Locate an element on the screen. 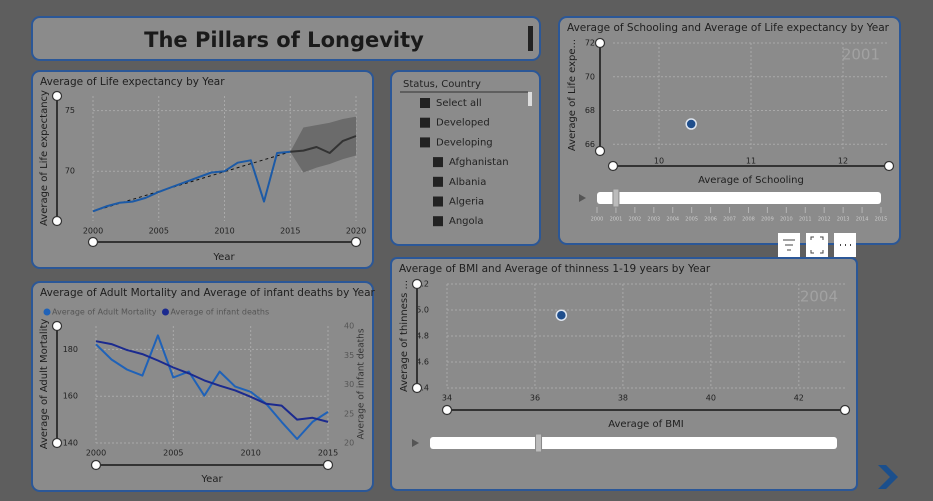 Image resolution: width=933 pixels, height=501 pixels. x-axis-label: Average of BMI is located at coordinates (646, 424).